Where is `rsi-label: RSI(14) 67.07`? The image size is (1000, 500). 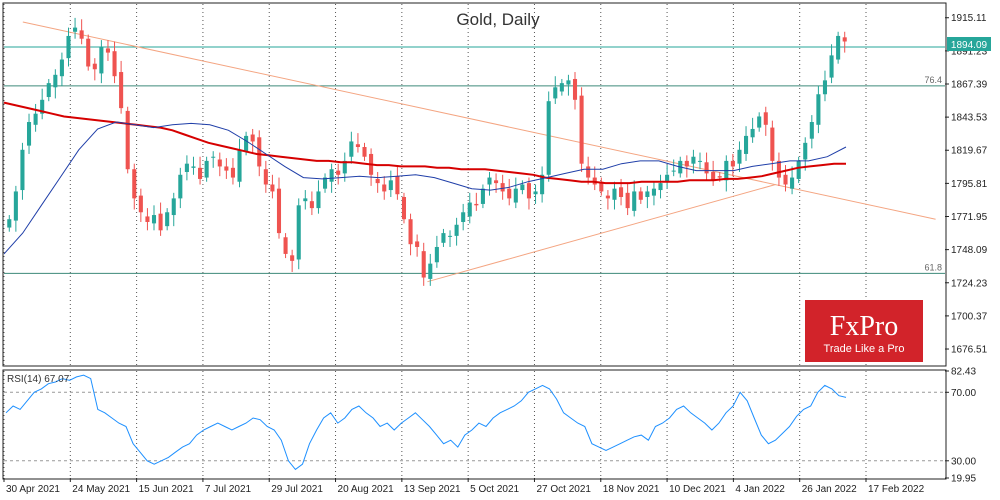 rsi-label: RSI(14) 67.07 is located at coordinates (38, 379).